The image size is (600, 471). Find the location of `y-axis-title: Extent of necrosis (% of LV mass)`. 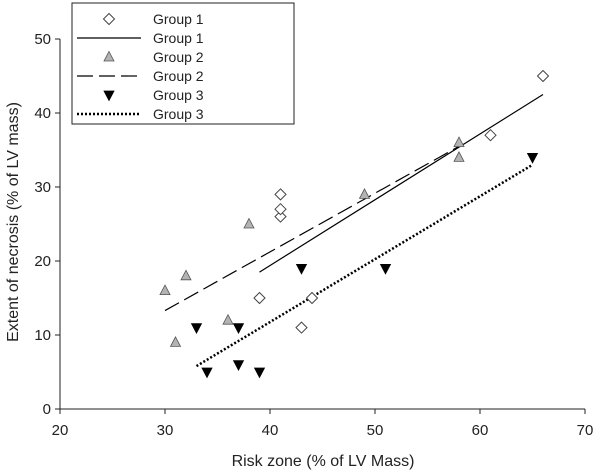

y-axis-title: Extent of necrosis (% of LV mass) is located at coordinates (13, 222).